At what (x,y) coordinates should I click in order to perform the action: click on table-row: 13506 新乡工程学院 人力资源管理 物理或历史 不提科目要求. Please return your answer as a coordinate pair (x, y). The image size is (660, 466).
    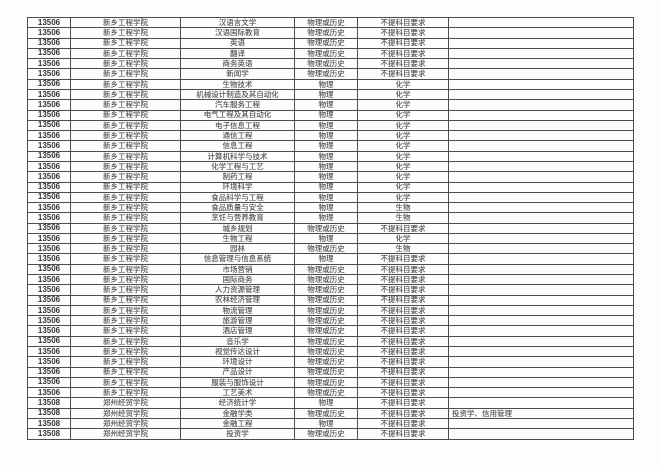
    Looking at the image, I should click on (330, 290).